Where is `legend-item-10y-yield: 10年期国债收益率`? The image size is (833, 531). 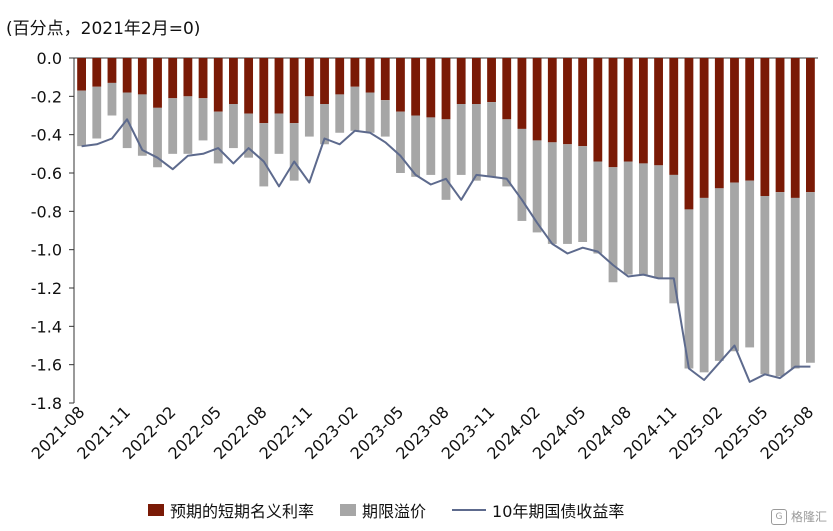
legend-item-10y-yield: 10年期国债收益率 is located at coordinates (538, 510).